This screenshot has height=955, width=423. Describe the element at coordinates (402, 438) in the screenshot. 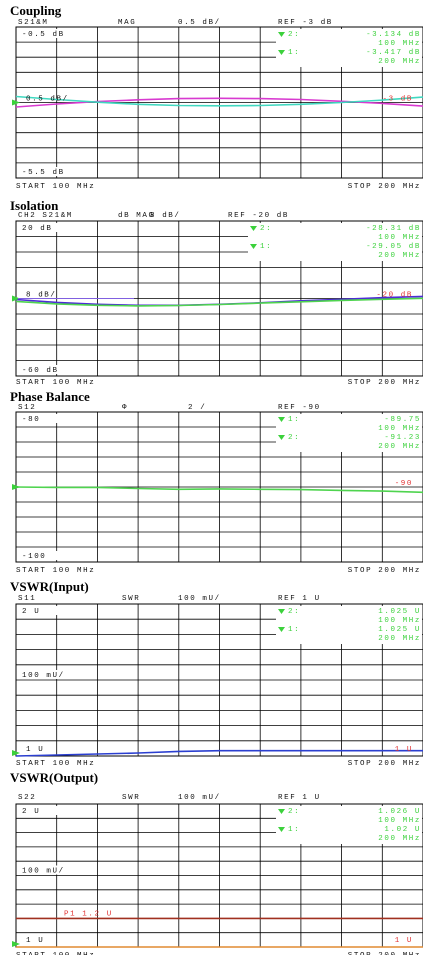

I see `marker-value: -91.23` at that location.